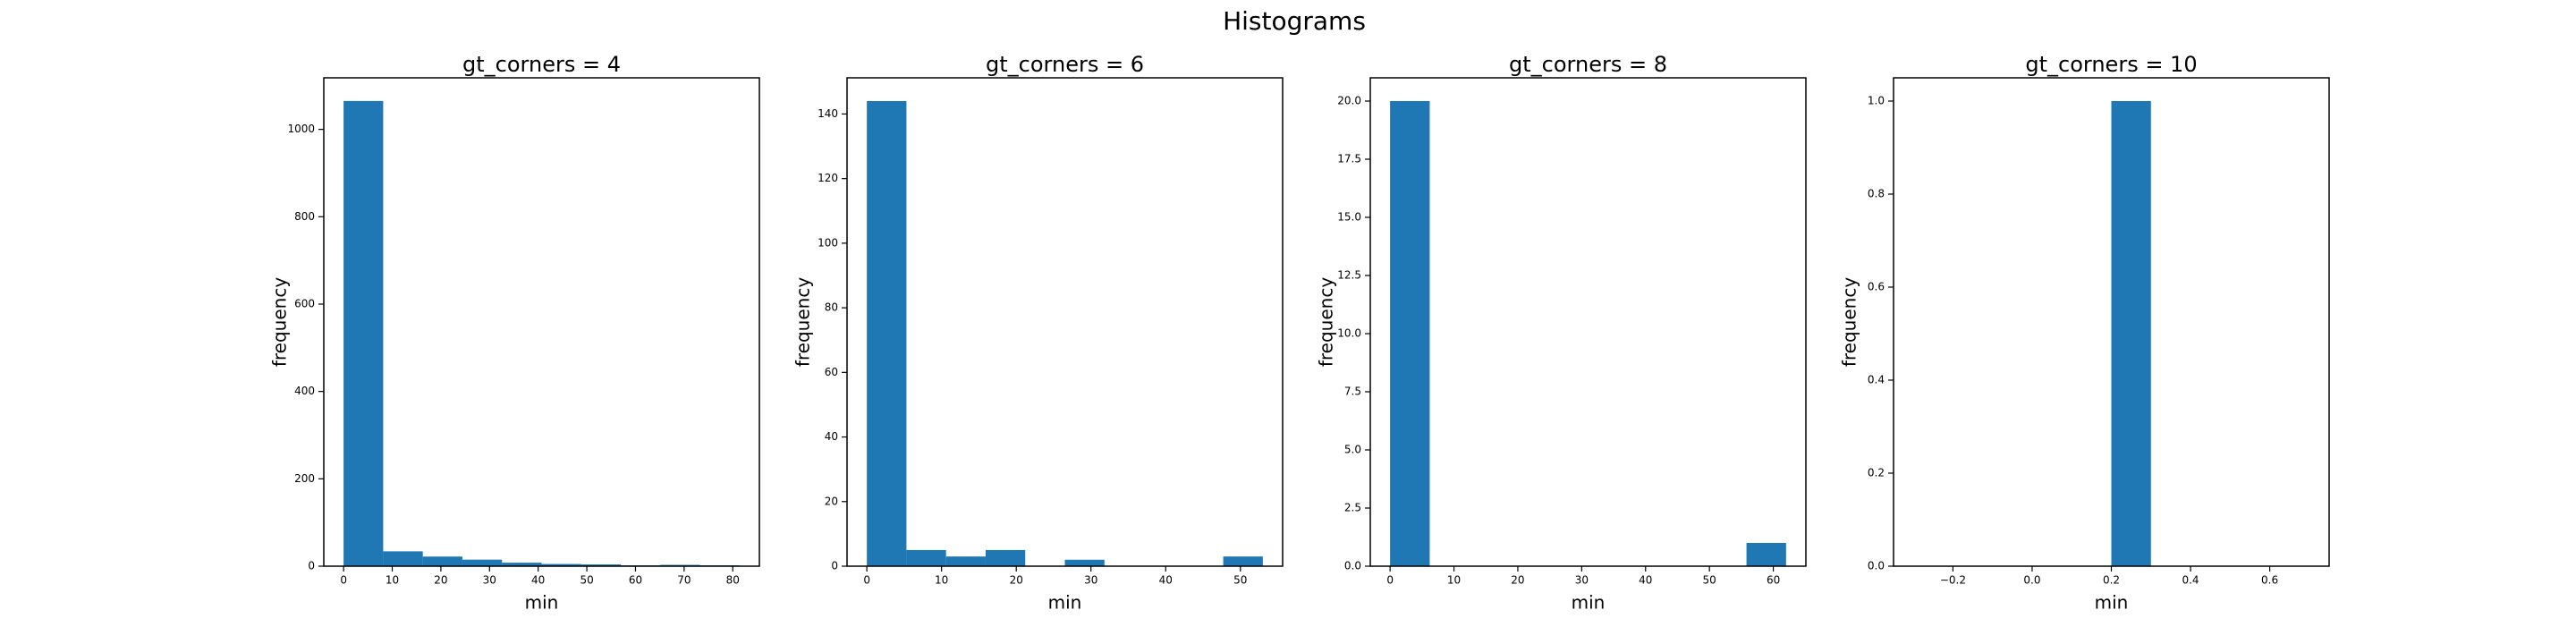 This screenshot has height=644, width=2576. What do you see at coordinates (1065, 64) in the screenshot?
I see `subplot-title: gt_corners = 6` at bounding box center [1065, 64].